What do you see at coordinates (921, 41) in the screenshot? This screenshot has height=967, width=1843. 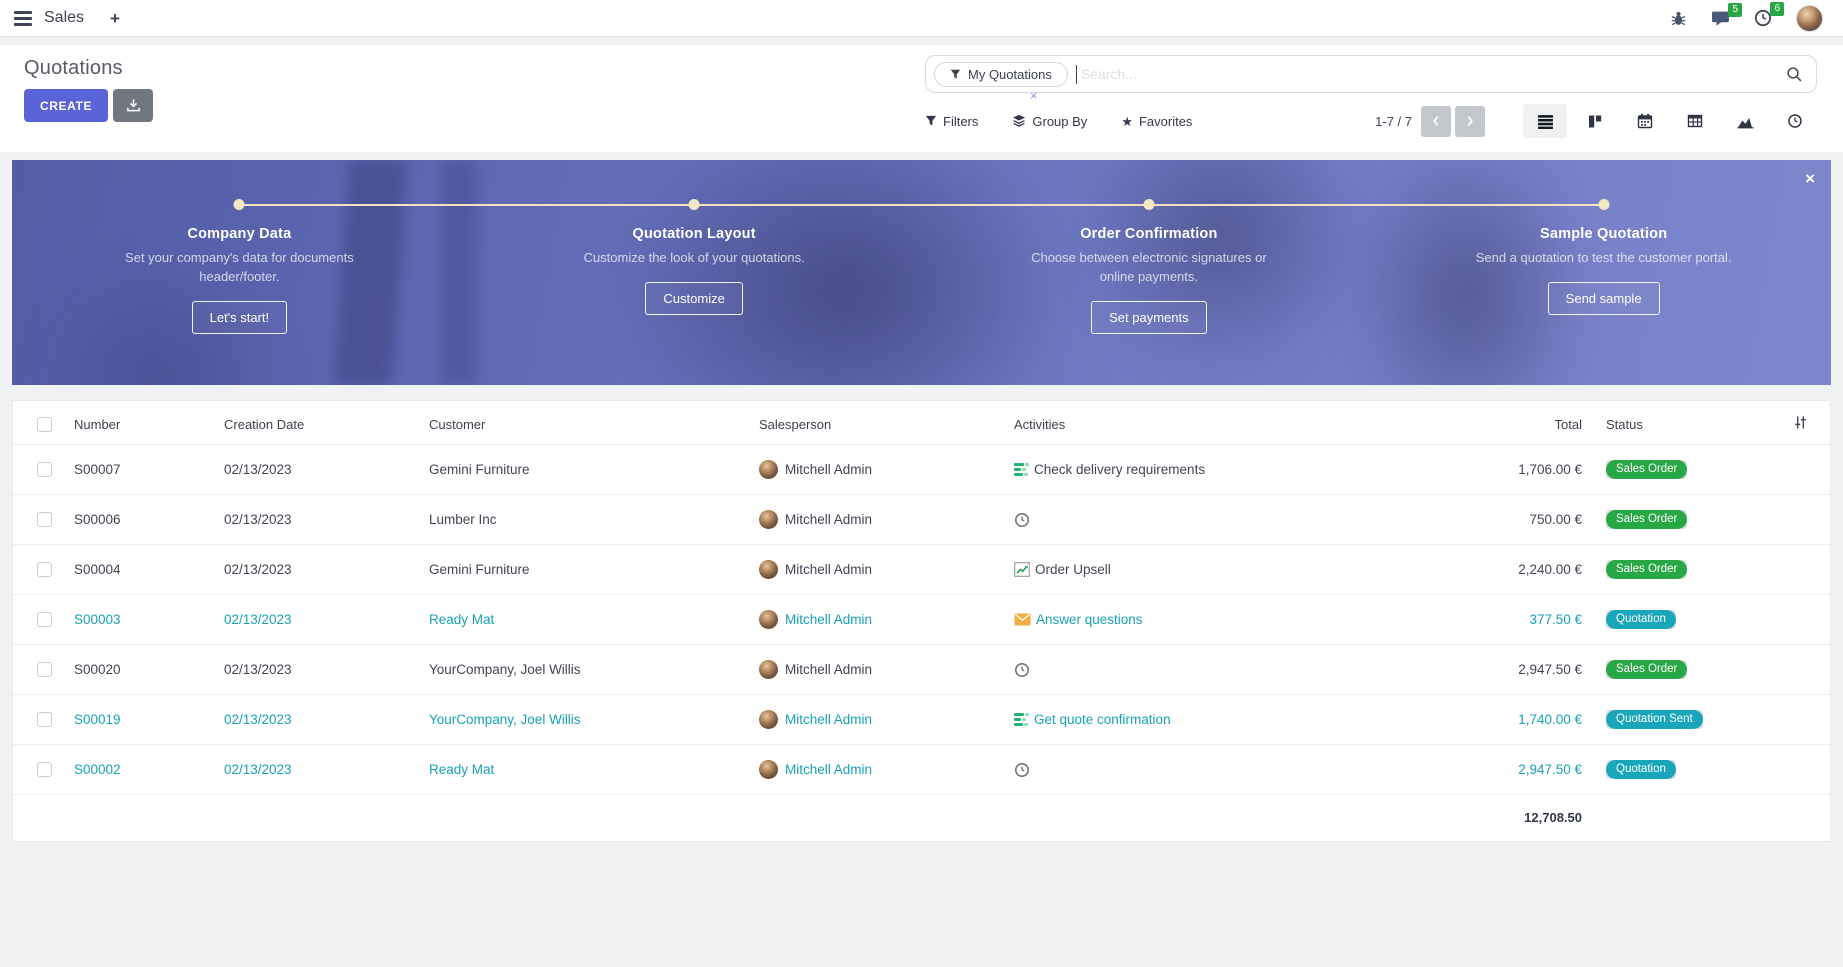 I see `subnav-divider` at bounding box center [921, 41].